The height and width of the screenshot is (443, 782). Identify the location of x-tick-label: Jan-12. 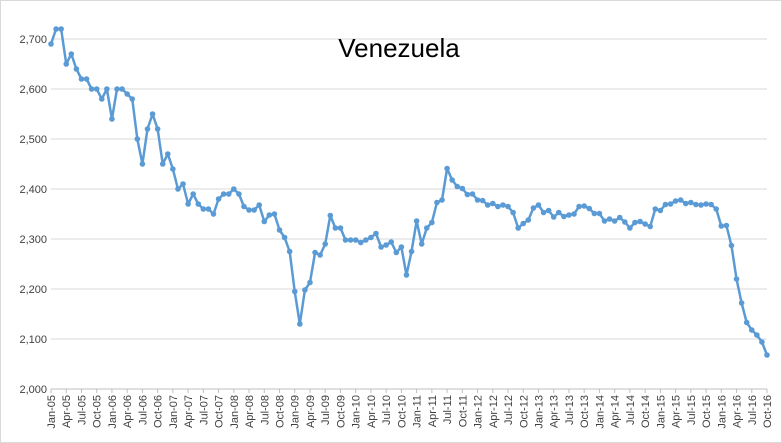
(479, 412).